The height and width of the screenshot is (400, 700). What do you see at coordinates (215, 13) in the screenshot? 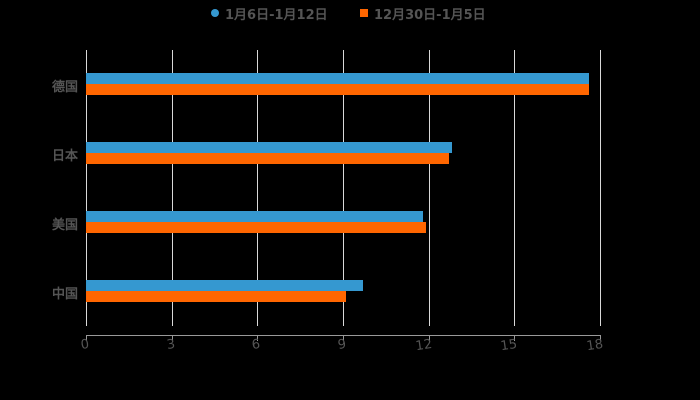
I see `legend-circle-icon` at bounding box center [215, 13].